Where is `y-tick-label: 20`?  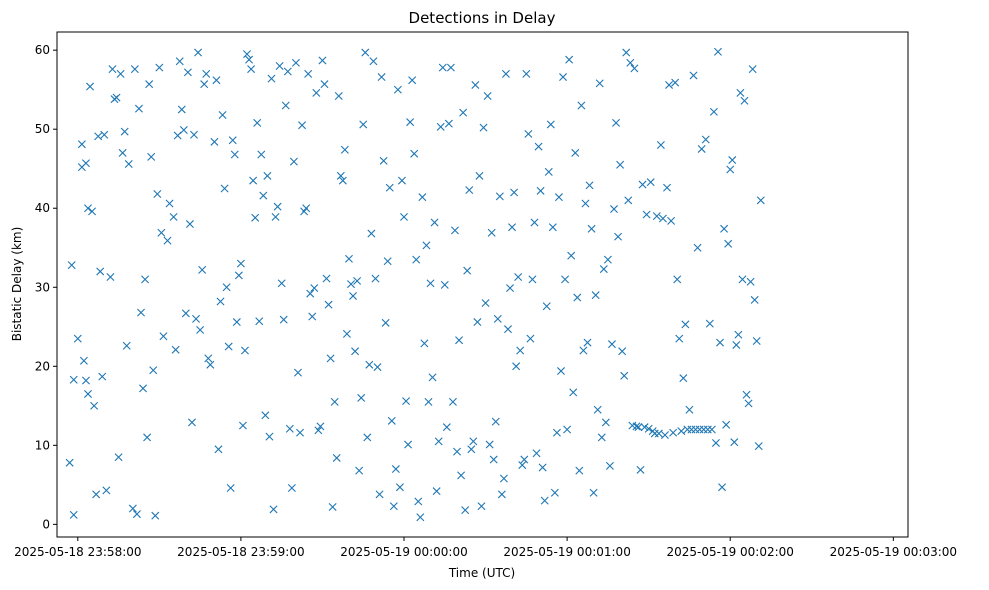
y-tick-label: 20 is located at coordinates (42, 366).